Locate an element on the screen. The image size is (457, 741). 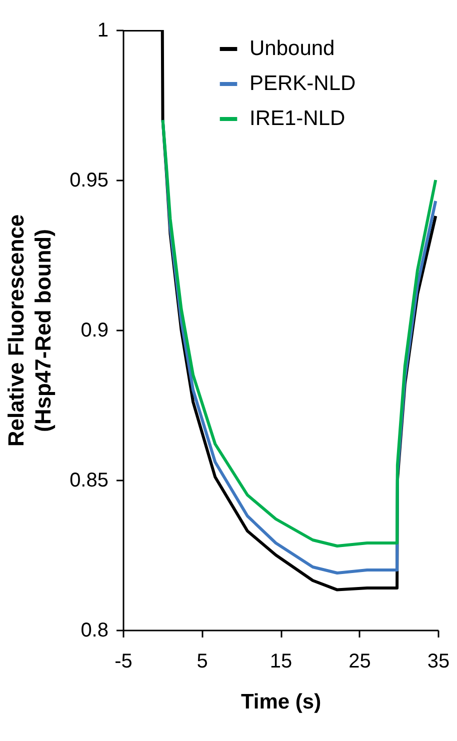
legend-label: PERK-NLD is located at coordinates (303, 83).